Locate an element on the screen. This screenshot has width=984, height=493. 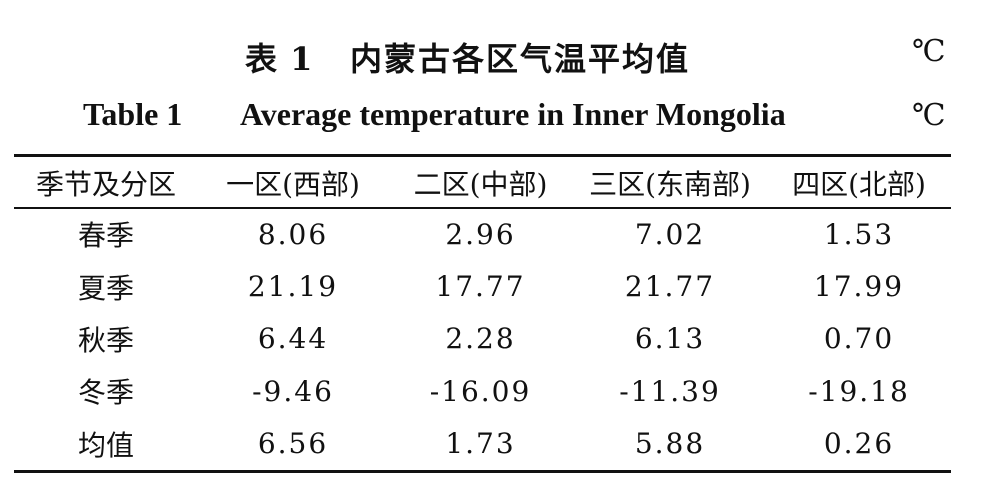
table-row: 冬季 -9.46 -16.09 -11.39 -19.18 is located at coordinates (482, 391).